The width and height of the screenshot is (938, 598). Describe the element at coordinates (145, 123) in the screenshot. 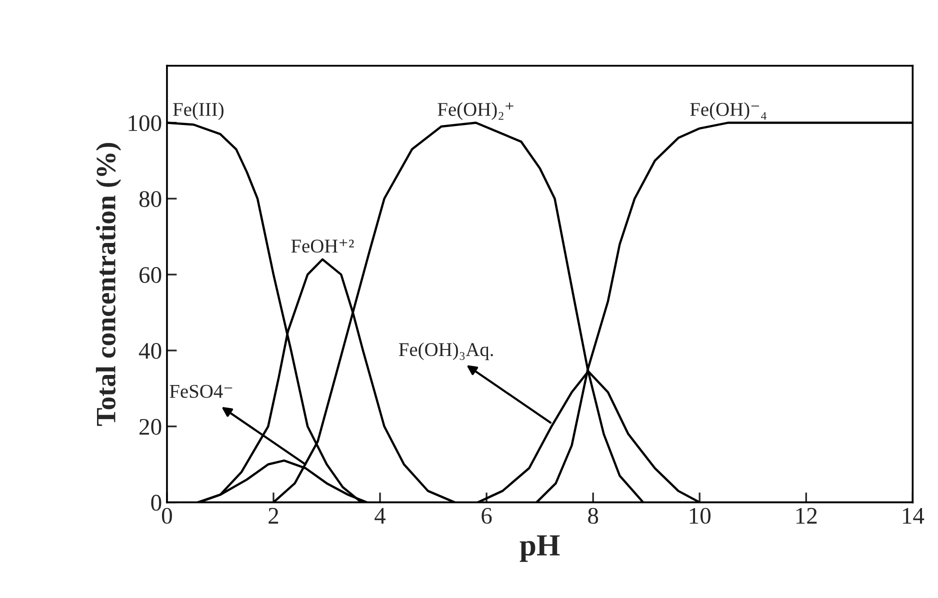

I see `y-tick-label: 100` at that location.